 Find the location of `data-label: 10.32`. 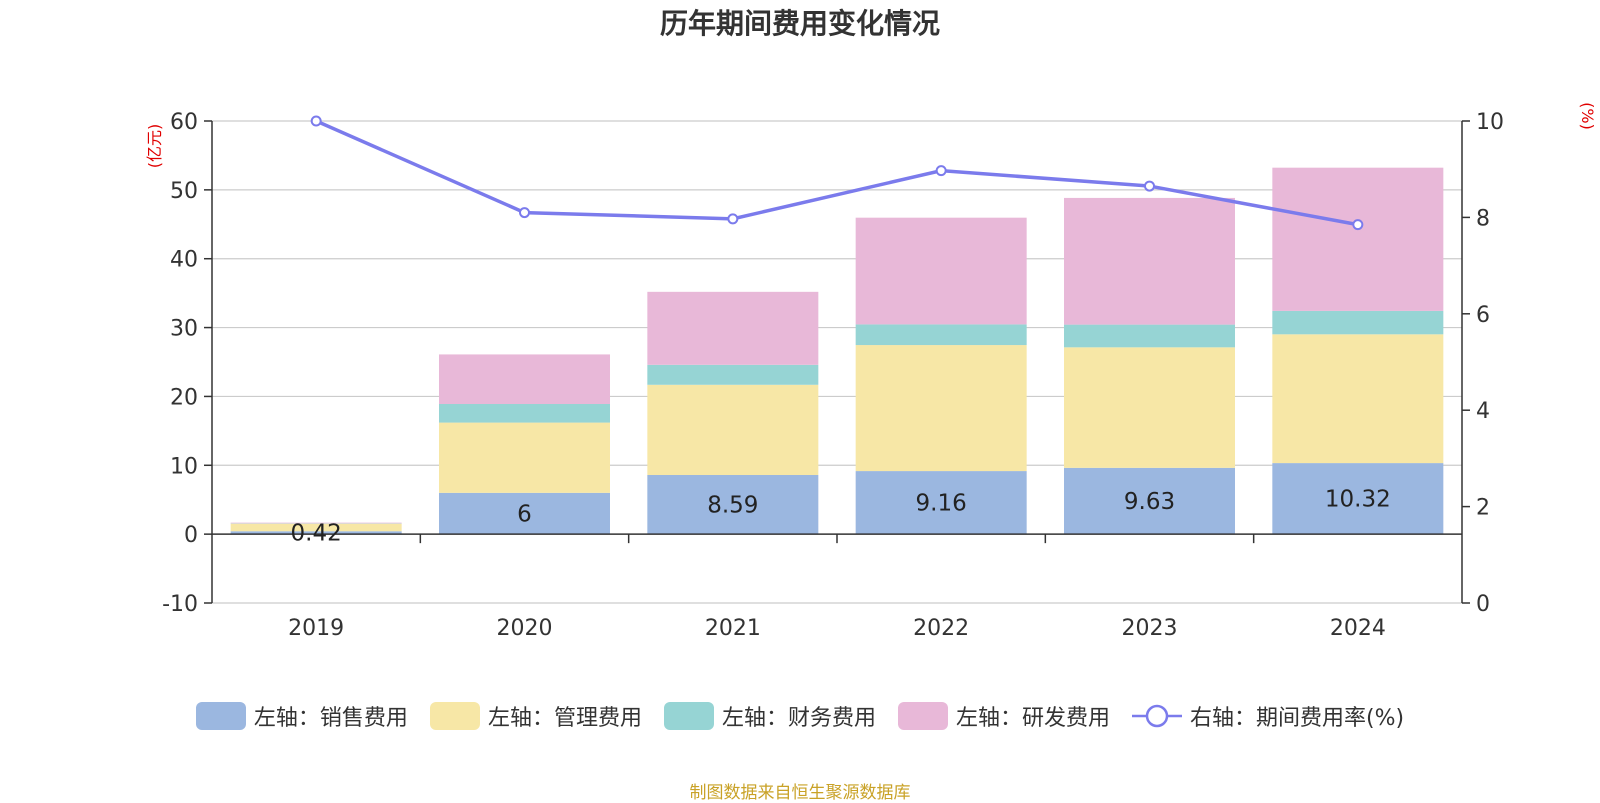

data-label: 10.32 is located at coordinates (1358, 500).